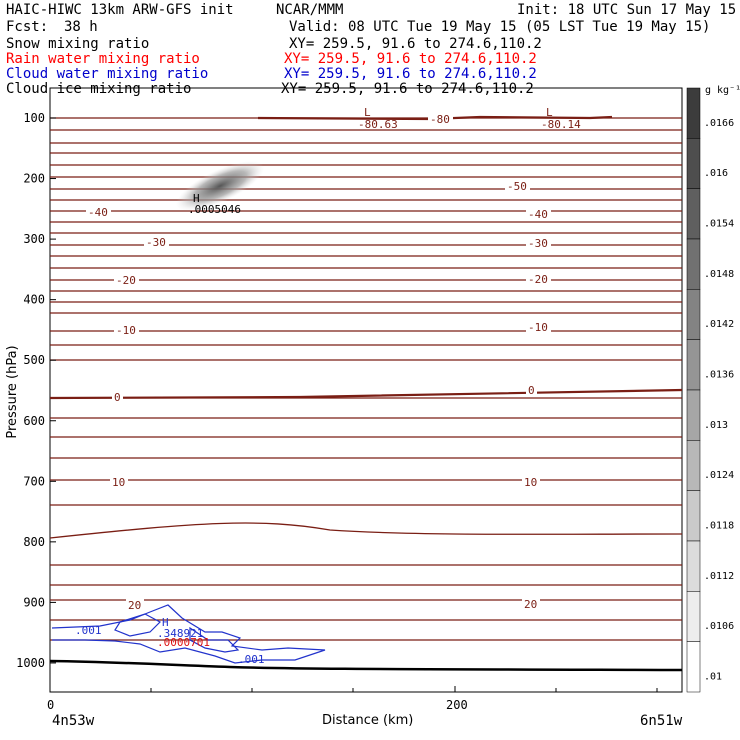 Image resolution: width=740 pixels, height=740 pixels. What do you see at coordinates (719, 525) in the screenshot?
I see `colorbar-label: .0118` at bounding box center [719, 525].